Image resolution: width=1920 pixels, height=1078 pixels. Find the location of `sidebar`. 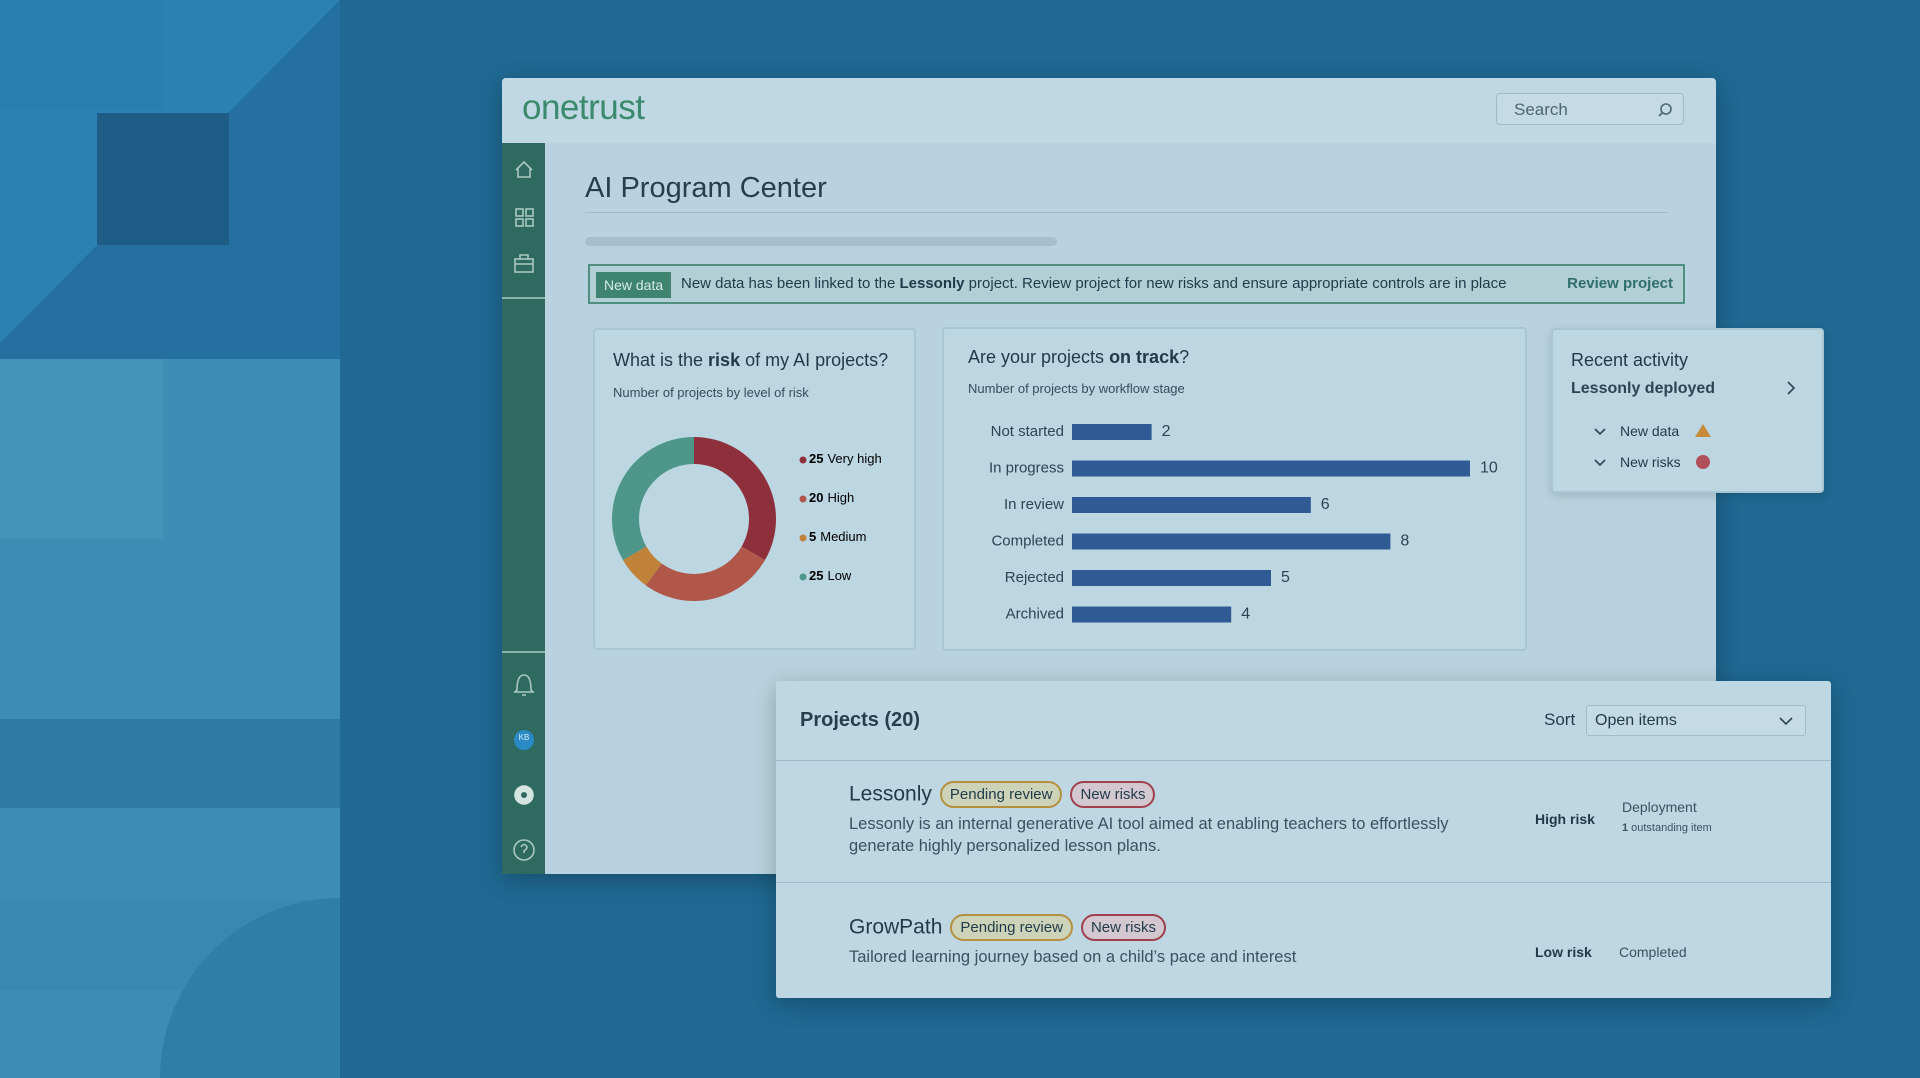

sidebar is located at coordinates (523, 508).